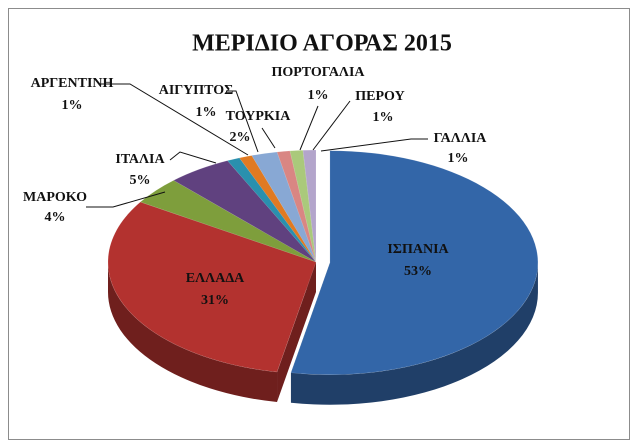 The image size is (639, 448). What do you see at coordinates (318, 72) in the screenshot?
I see `slice-label: ΠΟΡΤΟΓΑΛΙΑ` at bounding box center [318, 72].